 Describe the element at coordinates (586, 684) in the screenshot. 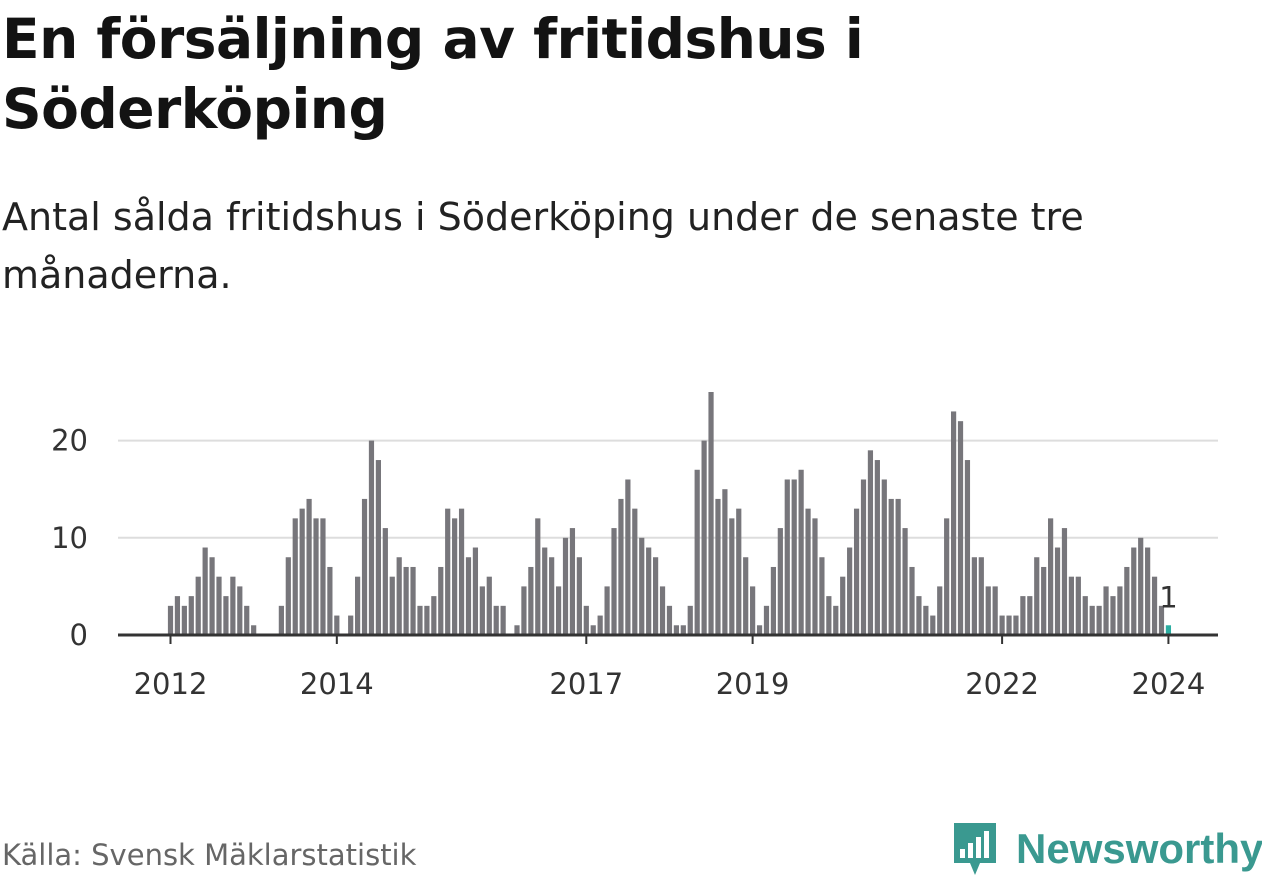

I see `x-tick-label: 2017` at that location.